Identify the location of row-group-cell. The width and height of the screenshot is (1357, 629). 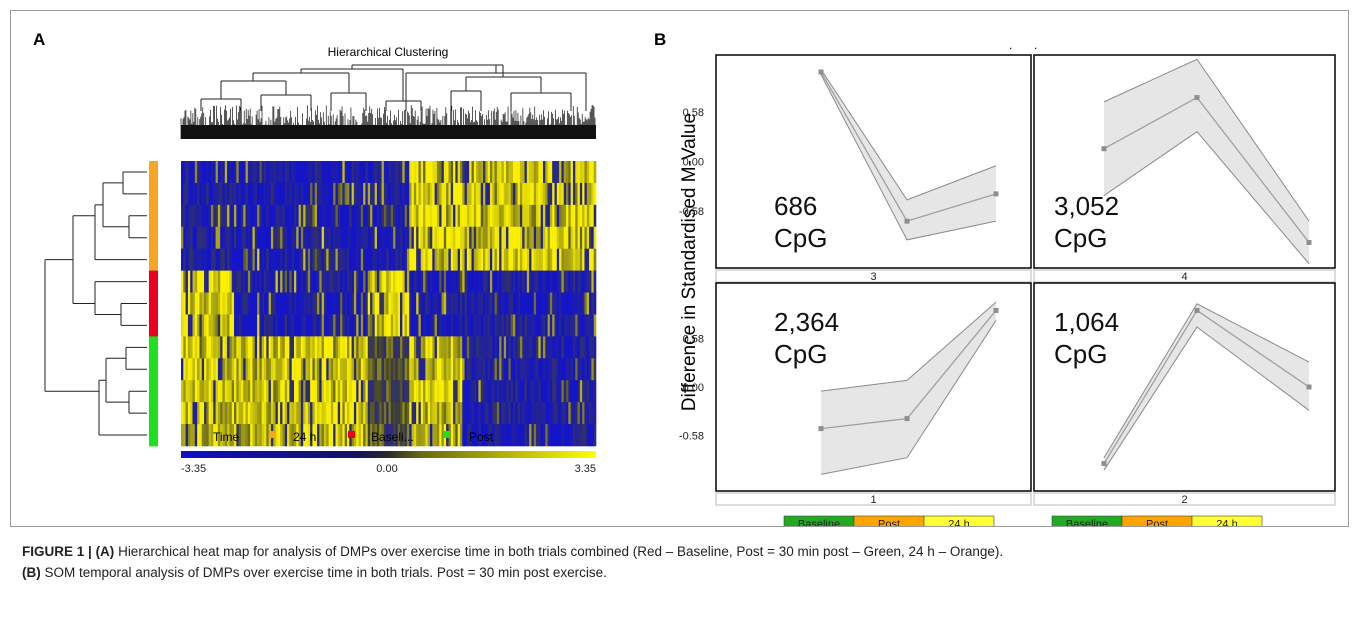
(153, 325).